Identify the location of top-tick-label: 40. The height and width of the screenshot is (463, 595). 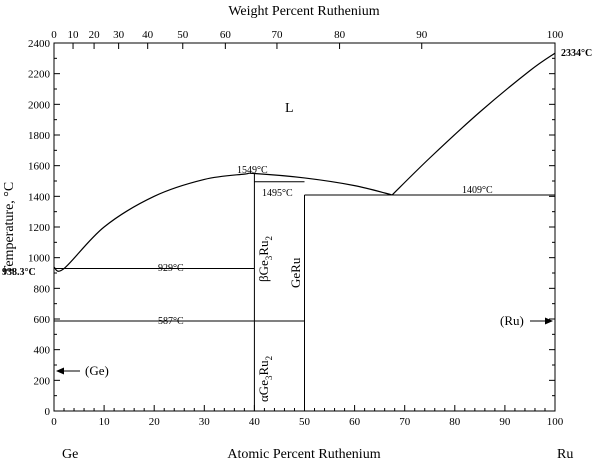
(148, 35).